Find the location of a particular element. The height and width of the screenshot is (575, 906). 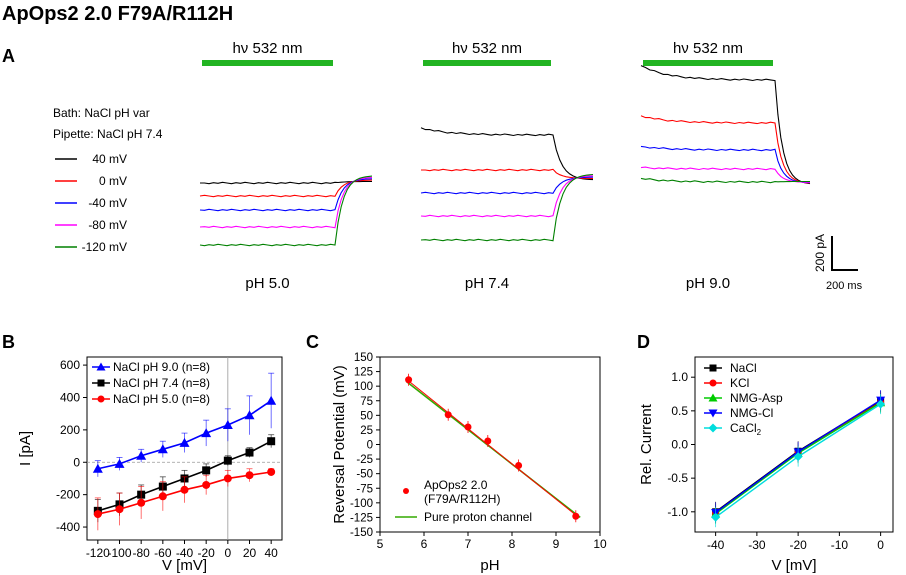

figure-title: ApOps2 2.0 F79A/R112H is located at coordinates (117, 14).